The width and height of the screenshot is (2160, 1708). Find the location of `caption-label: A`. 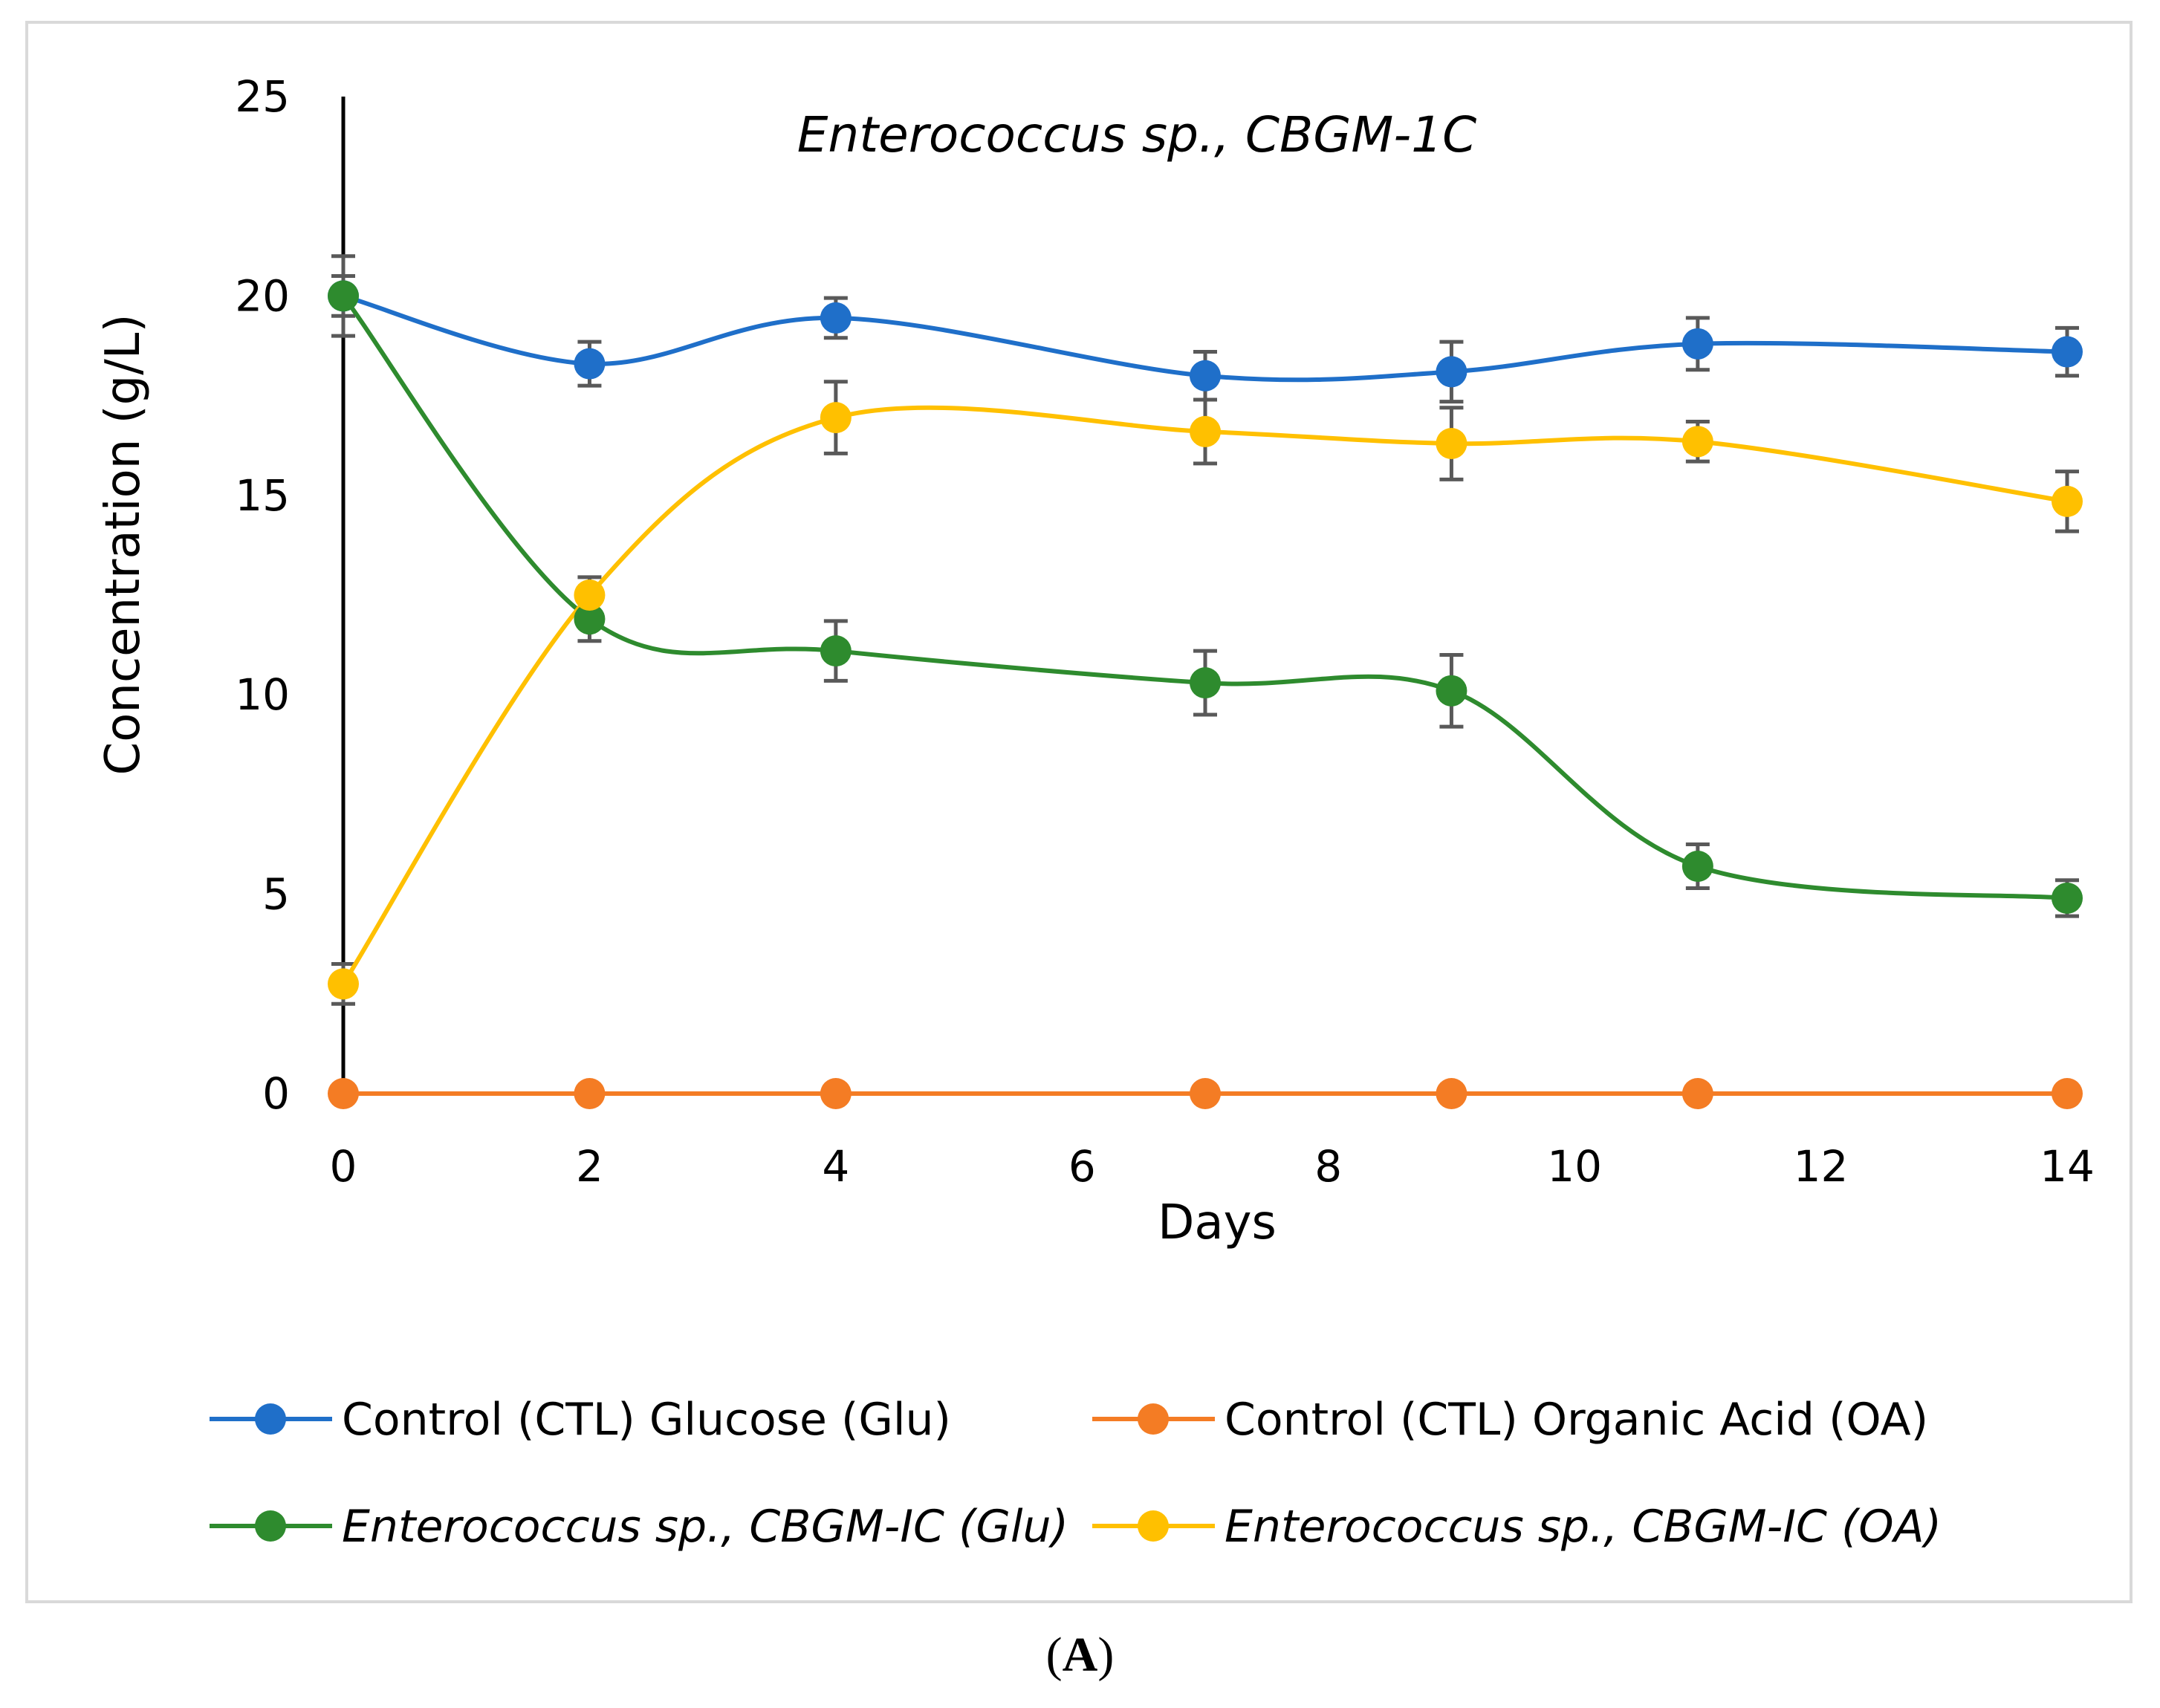

caption-label: A is located at coordinates (1080, 1655).